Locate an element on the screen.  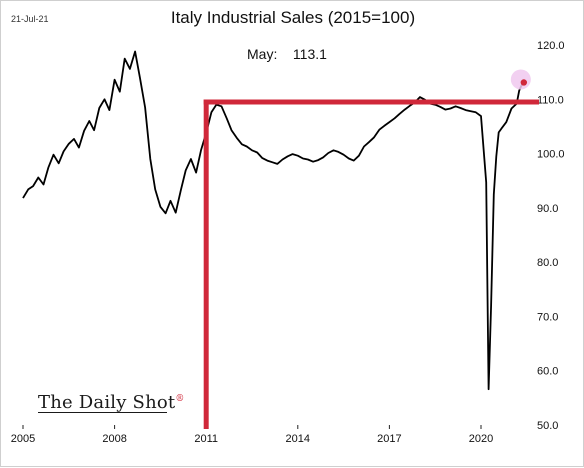
x-tick-label: 2008 is located at coordinates (114, 439).